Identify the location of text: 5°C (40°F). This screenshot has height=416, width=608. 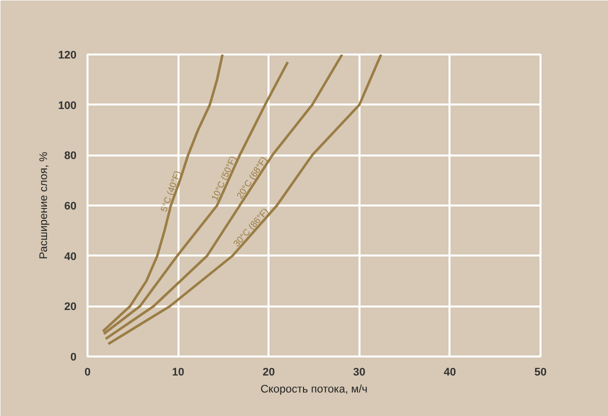
(170, 191).